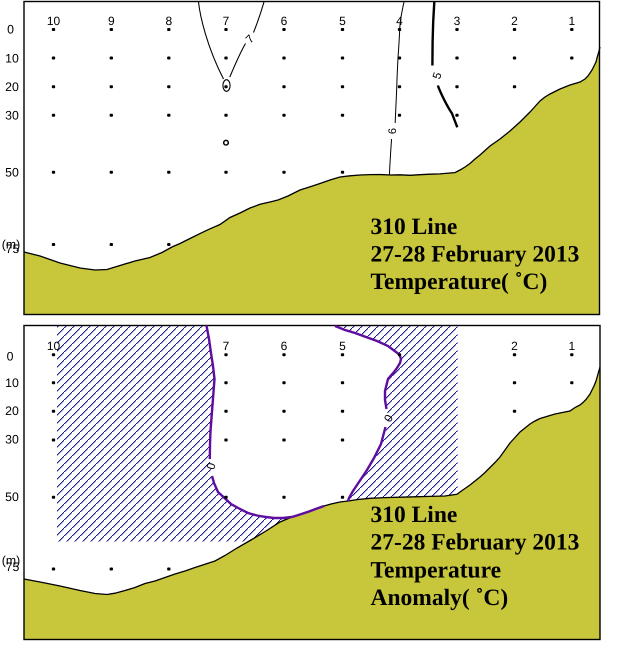 Image resolution: width=622 pixels, height=662 pixels. Describe the element at coordinates (436, 570) in the screenshot. I see `svg-text: Temperature` at that location.